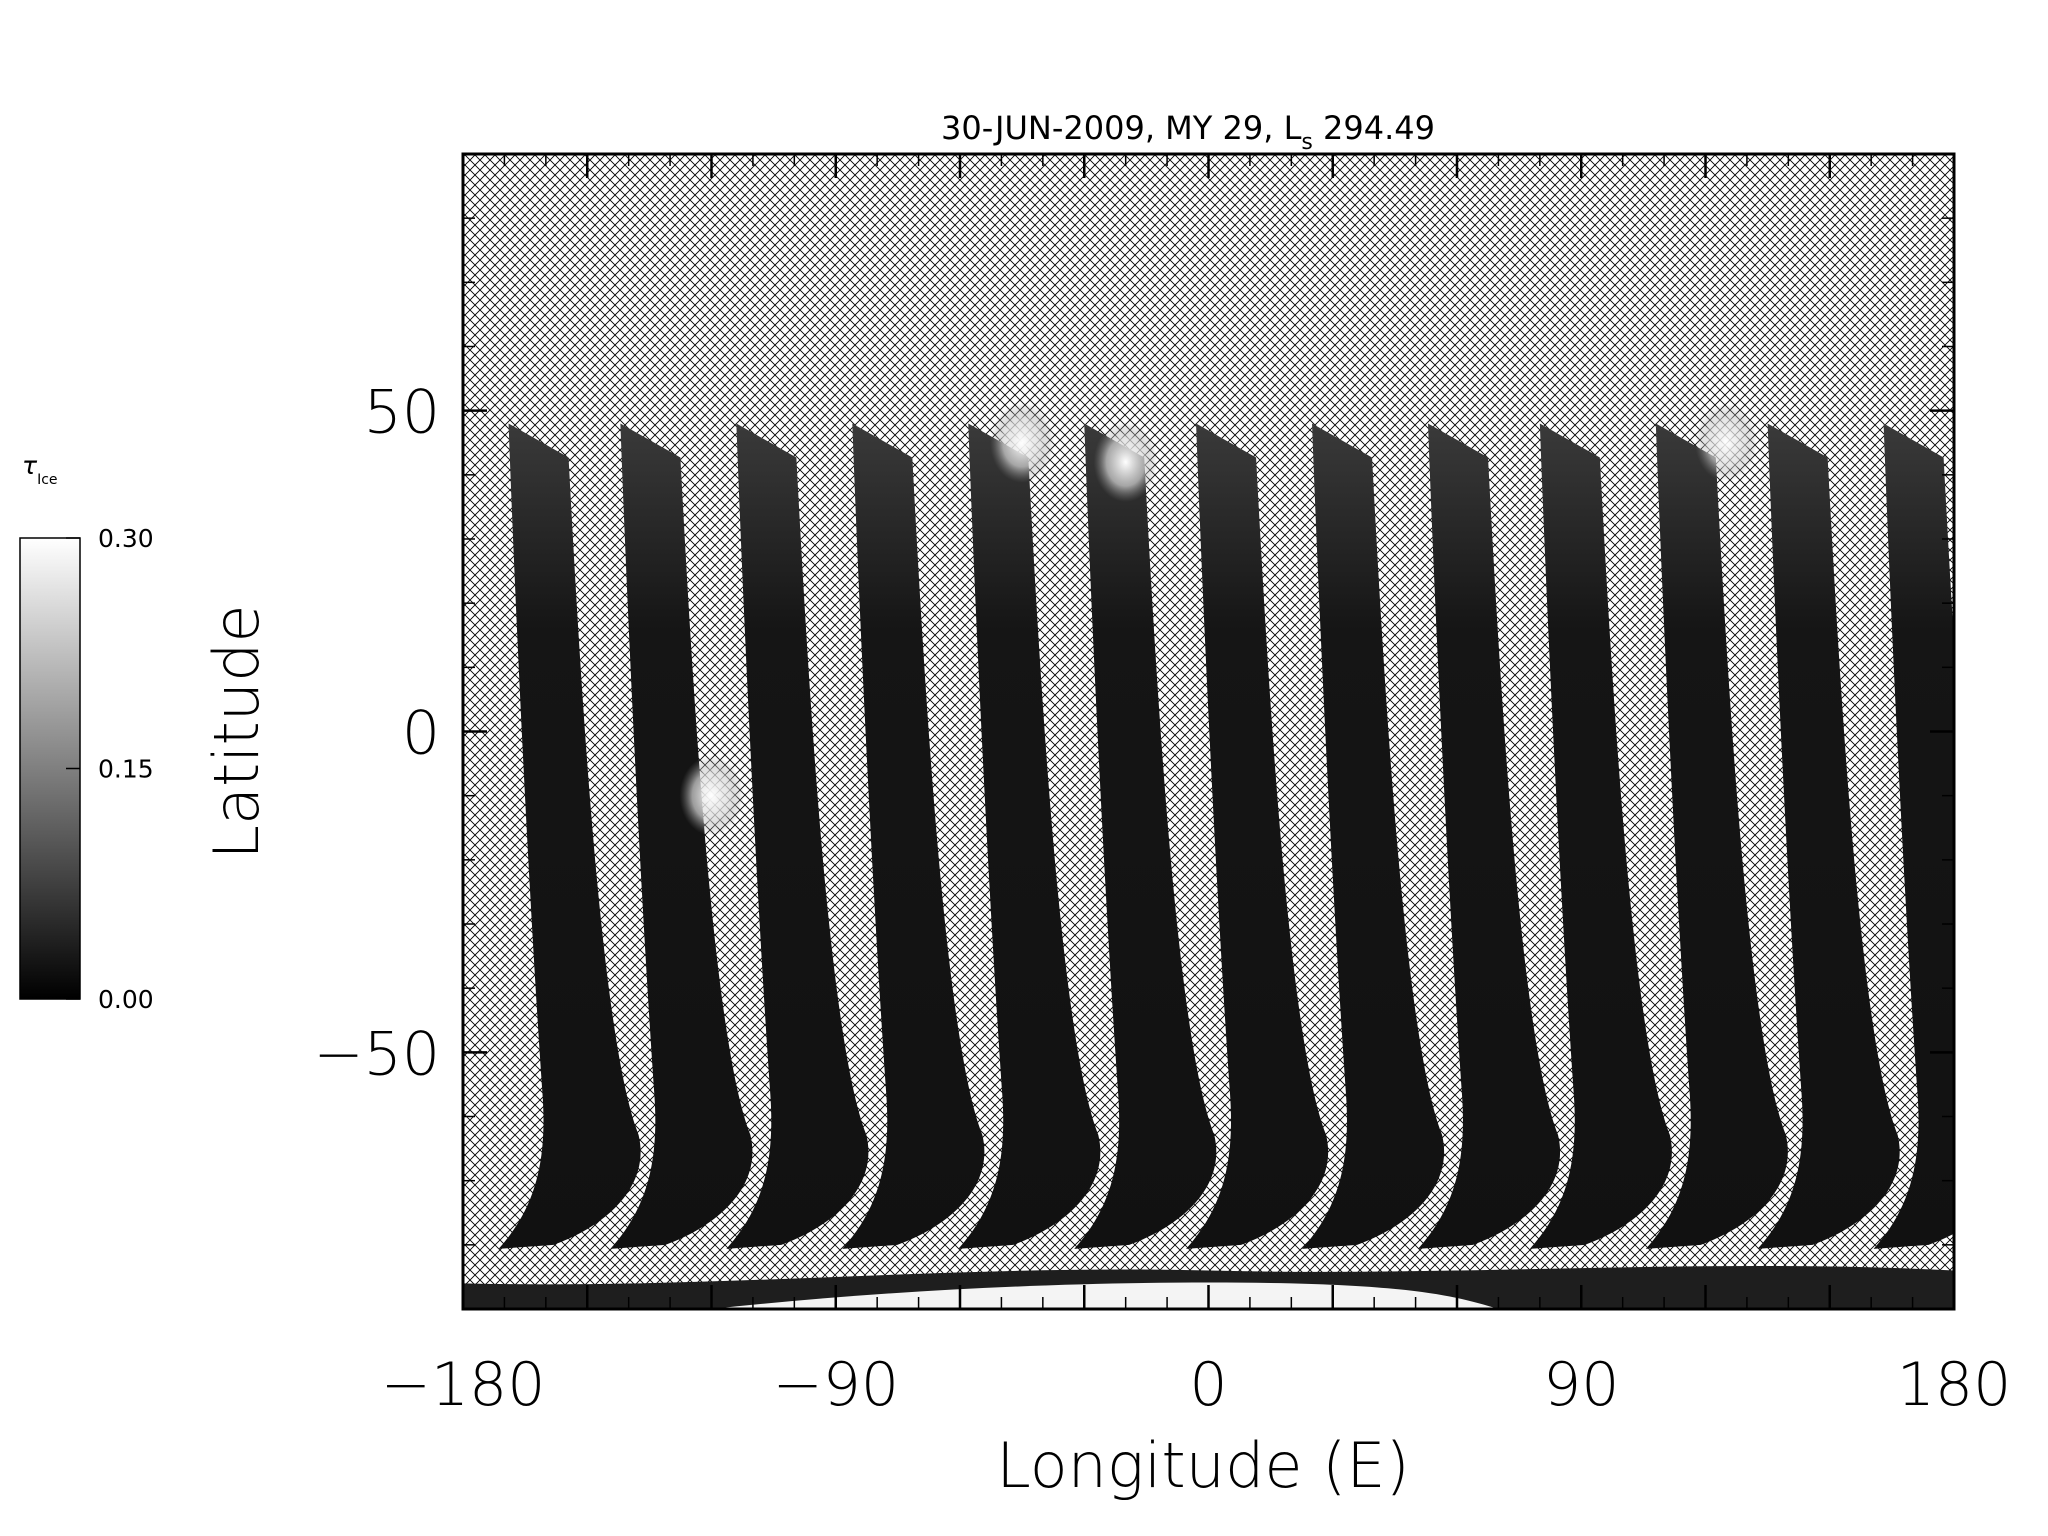  Describe the element at coordinates (236, 731) in the screenshot. I see `y-axis-label: Latitude` at that location.